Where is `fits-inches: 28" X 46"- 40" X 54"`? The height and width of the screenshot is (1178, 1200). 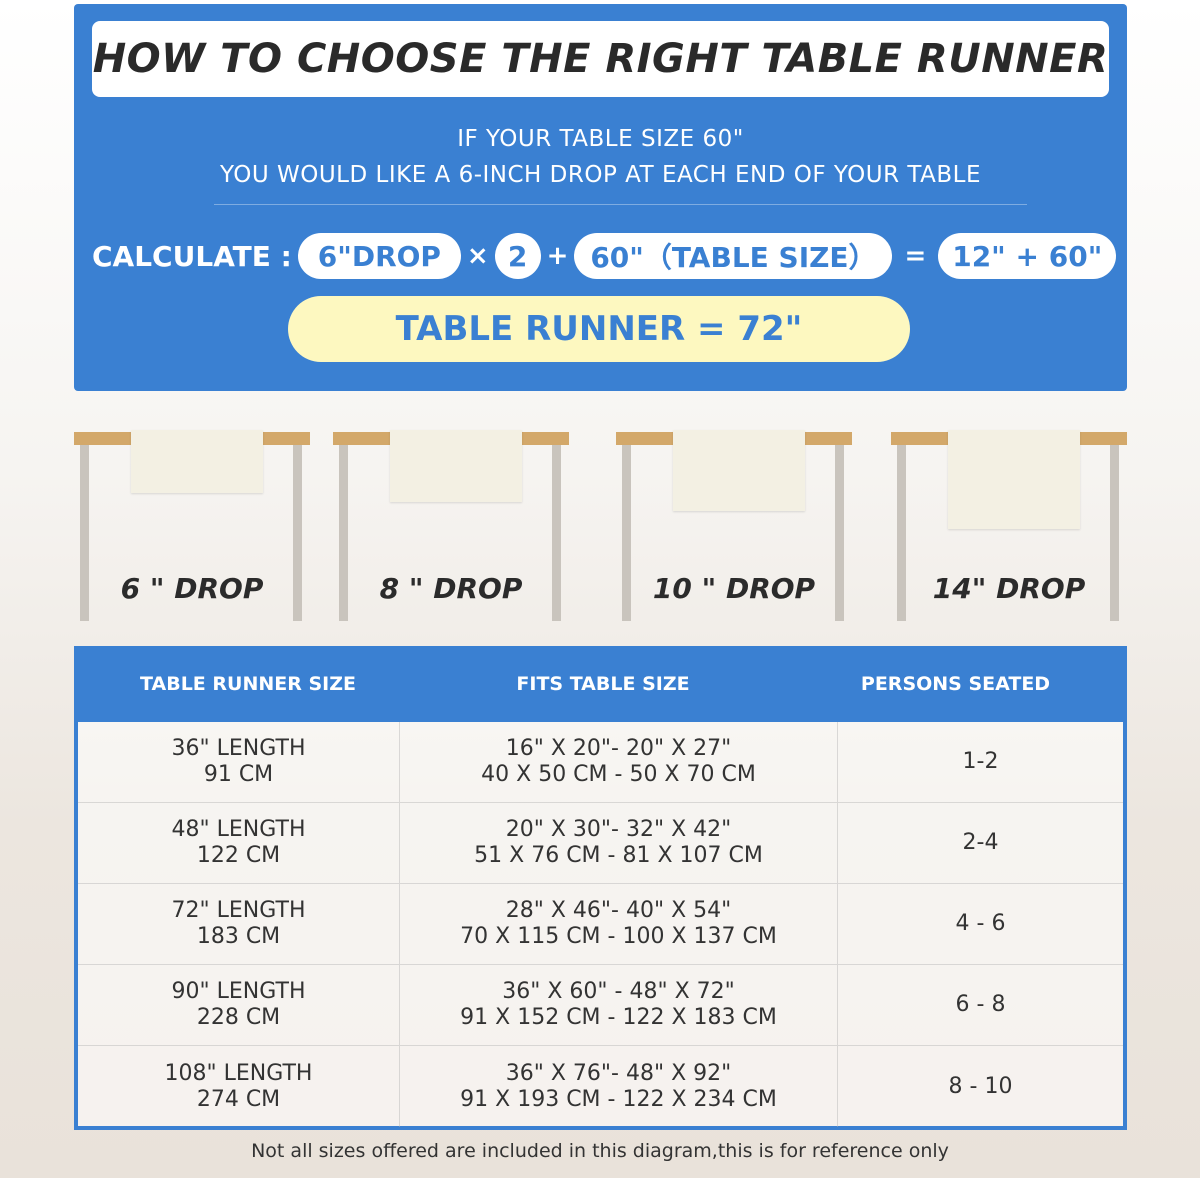
fits-inches: 28" X 46"- 40" X 54" is located at coordinates (618, 910).